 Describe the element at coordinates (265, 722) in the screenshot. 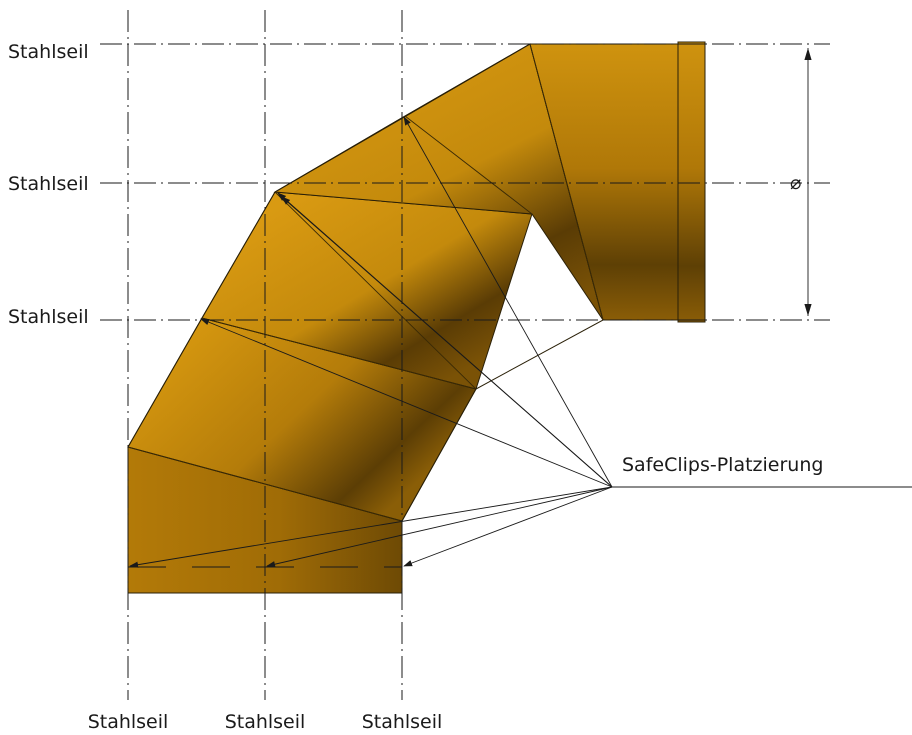

I see `stahlseil-label-bottom-2: Stahlseil` at that location.